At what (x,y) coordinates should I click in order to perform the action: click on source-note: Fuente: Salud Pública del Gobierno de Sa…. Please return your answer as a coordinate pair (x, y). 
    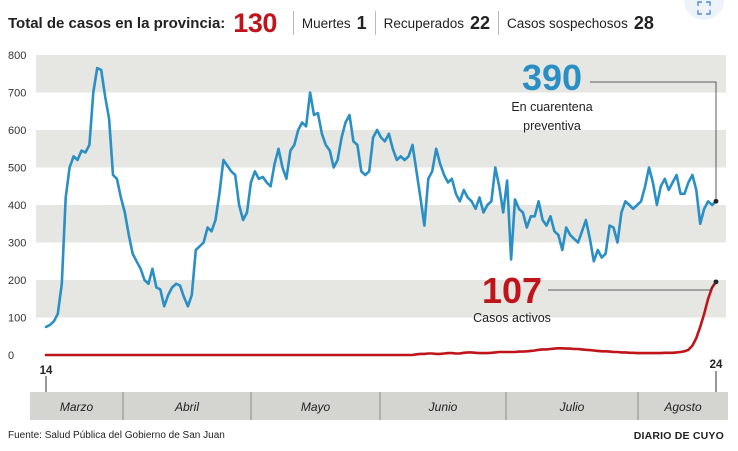
    Looking at the image, I should click on (116, 435).